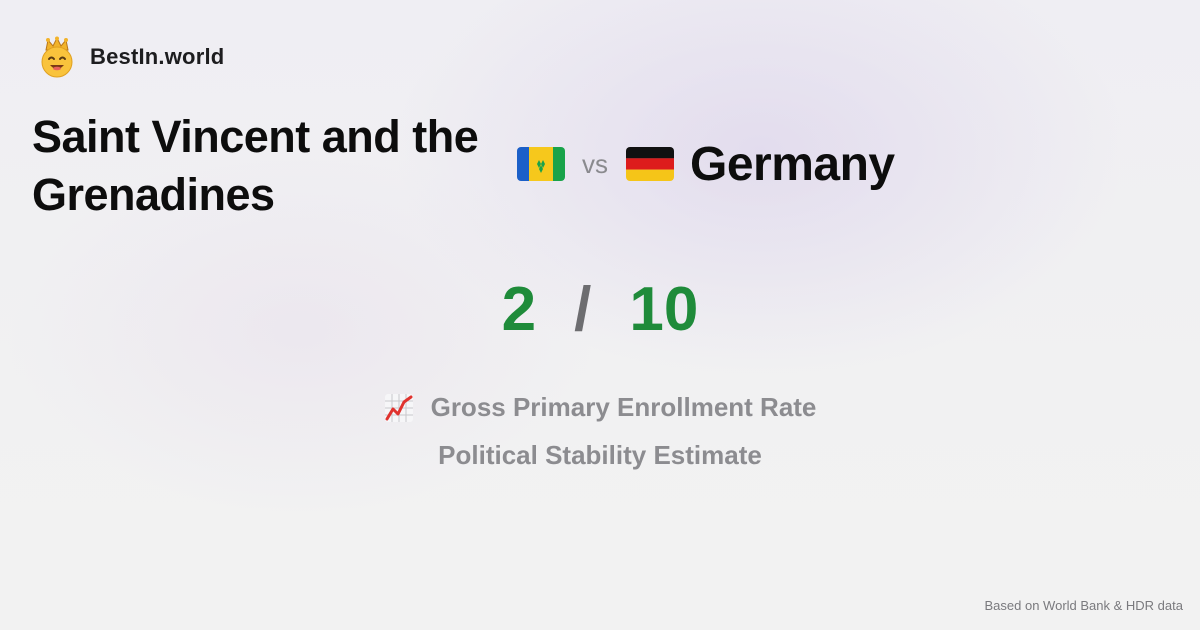  I want to click on metric-row: Gross Primary Enrollment Rate, so click(600, 407).